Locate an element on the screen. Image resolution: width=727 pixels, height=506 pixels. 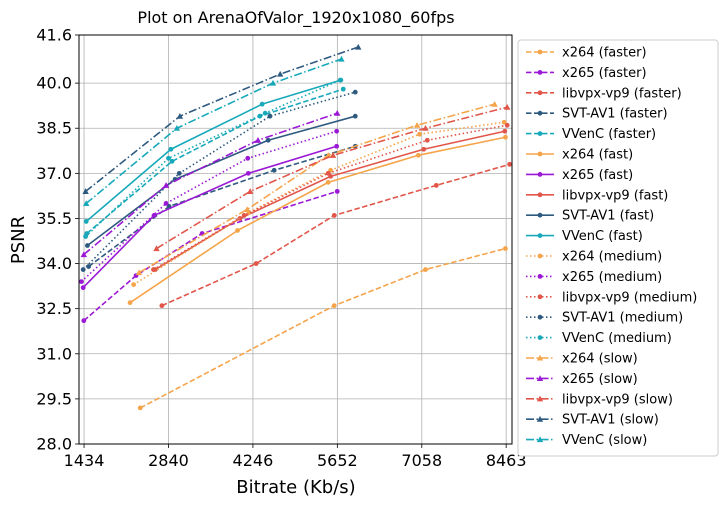
legend-entry: SVT-AV1 (fast) is located at coordinates (590, 216).